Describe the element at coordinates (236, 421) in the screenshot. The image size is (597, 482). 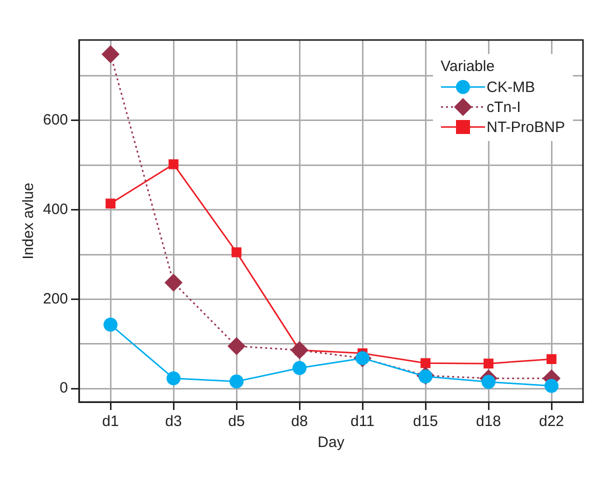
I see `x-tick-label: d5` at that location.